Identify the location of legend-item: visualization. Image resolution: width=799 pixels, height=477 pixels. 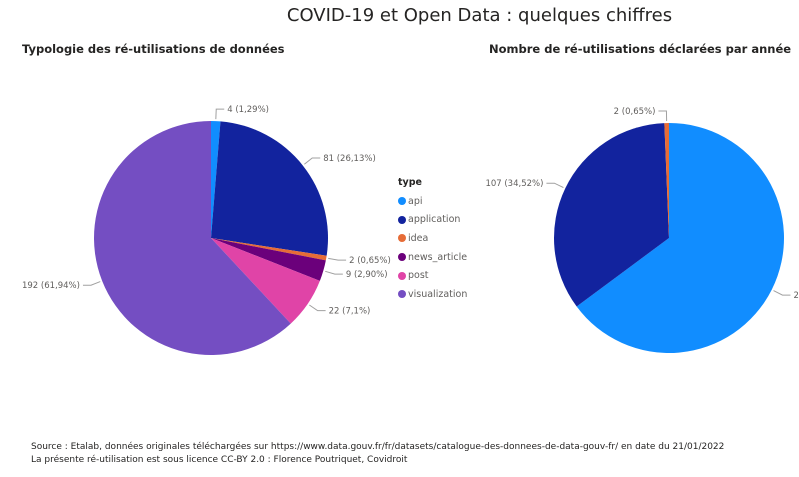
(432, 294).